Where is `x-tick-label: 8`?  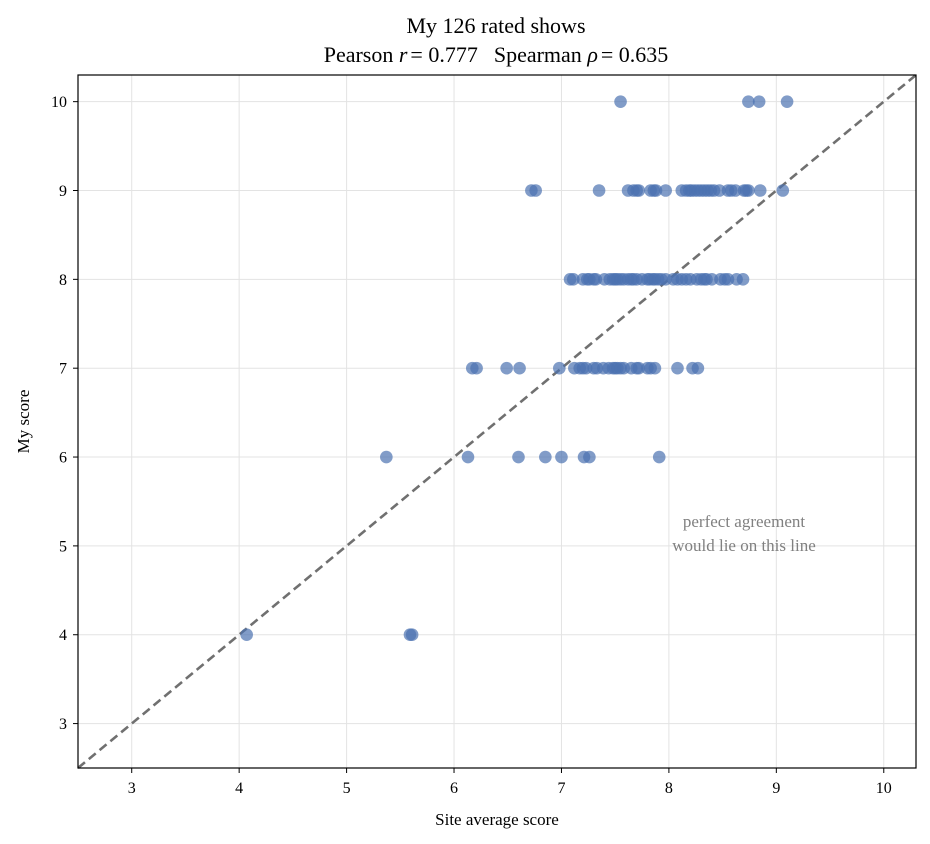
x-tick-label: 8 is located at coordinates (669, 788).